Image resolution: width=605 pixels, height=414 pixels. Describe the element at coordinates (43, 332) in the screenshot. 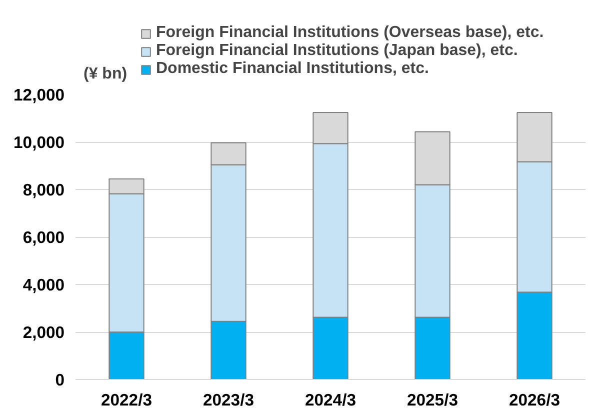

I see `y-tick-label: 2,000` at that location.